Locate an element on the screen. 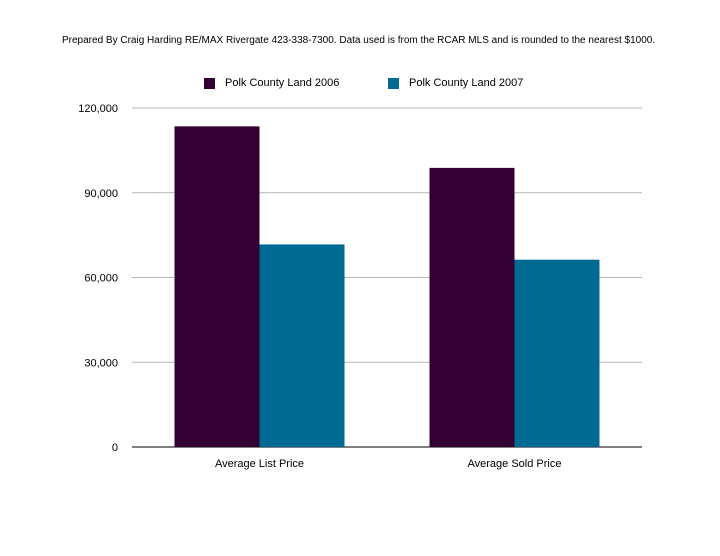 Image resolution: width=720 pixels, height=556 pixels. x-tick-label: Average List Price is located at coordinates (259, 464).